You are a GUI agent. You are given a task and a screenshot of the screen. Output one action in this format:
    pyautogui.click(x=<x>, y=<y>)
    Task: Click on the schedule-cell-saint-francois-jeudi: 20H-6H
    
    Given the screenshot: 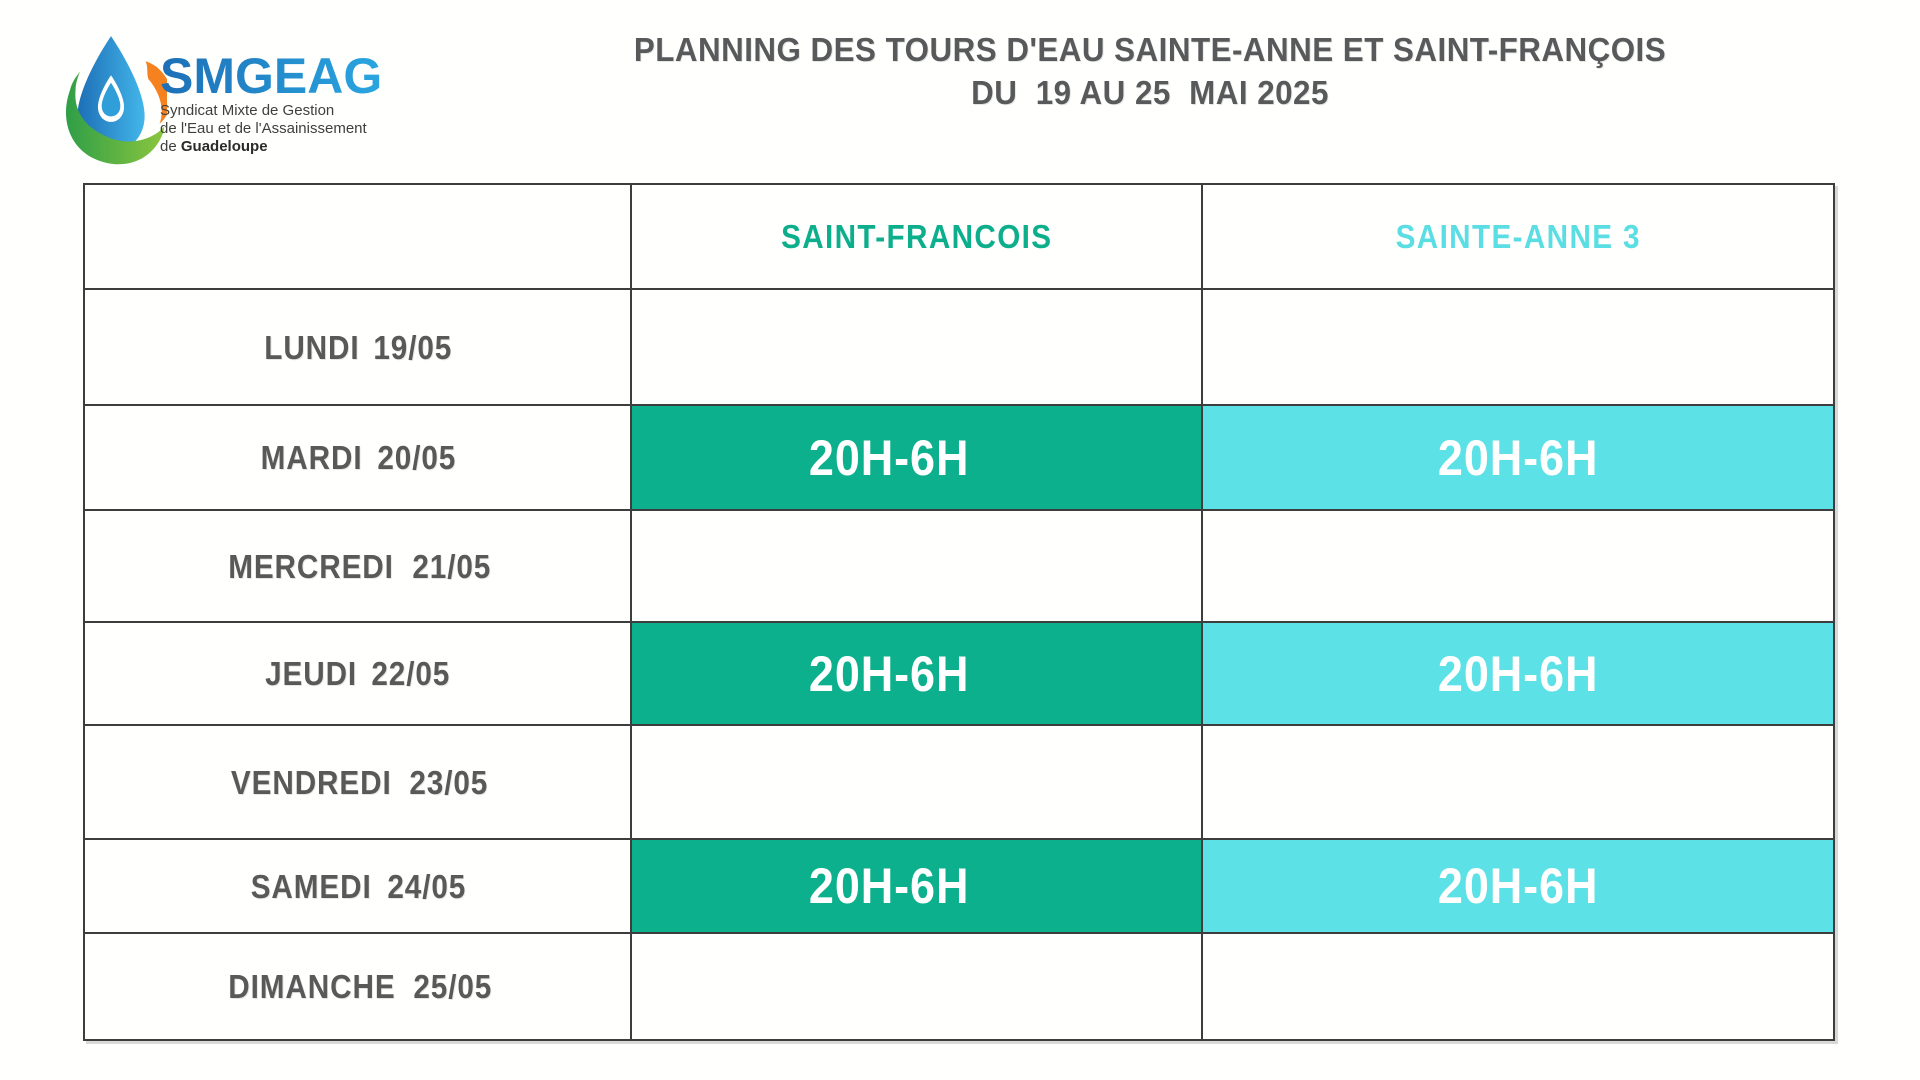 What is the action you would take?
    pyautogui.click(x=916, y=673)
    